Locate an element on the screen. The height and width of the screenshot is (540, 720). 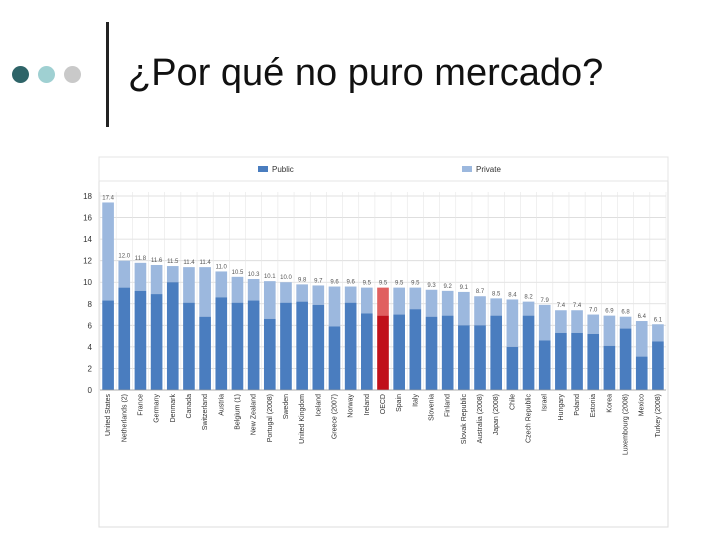
y-tick-label: 10 is located at coordinates (87, 282).